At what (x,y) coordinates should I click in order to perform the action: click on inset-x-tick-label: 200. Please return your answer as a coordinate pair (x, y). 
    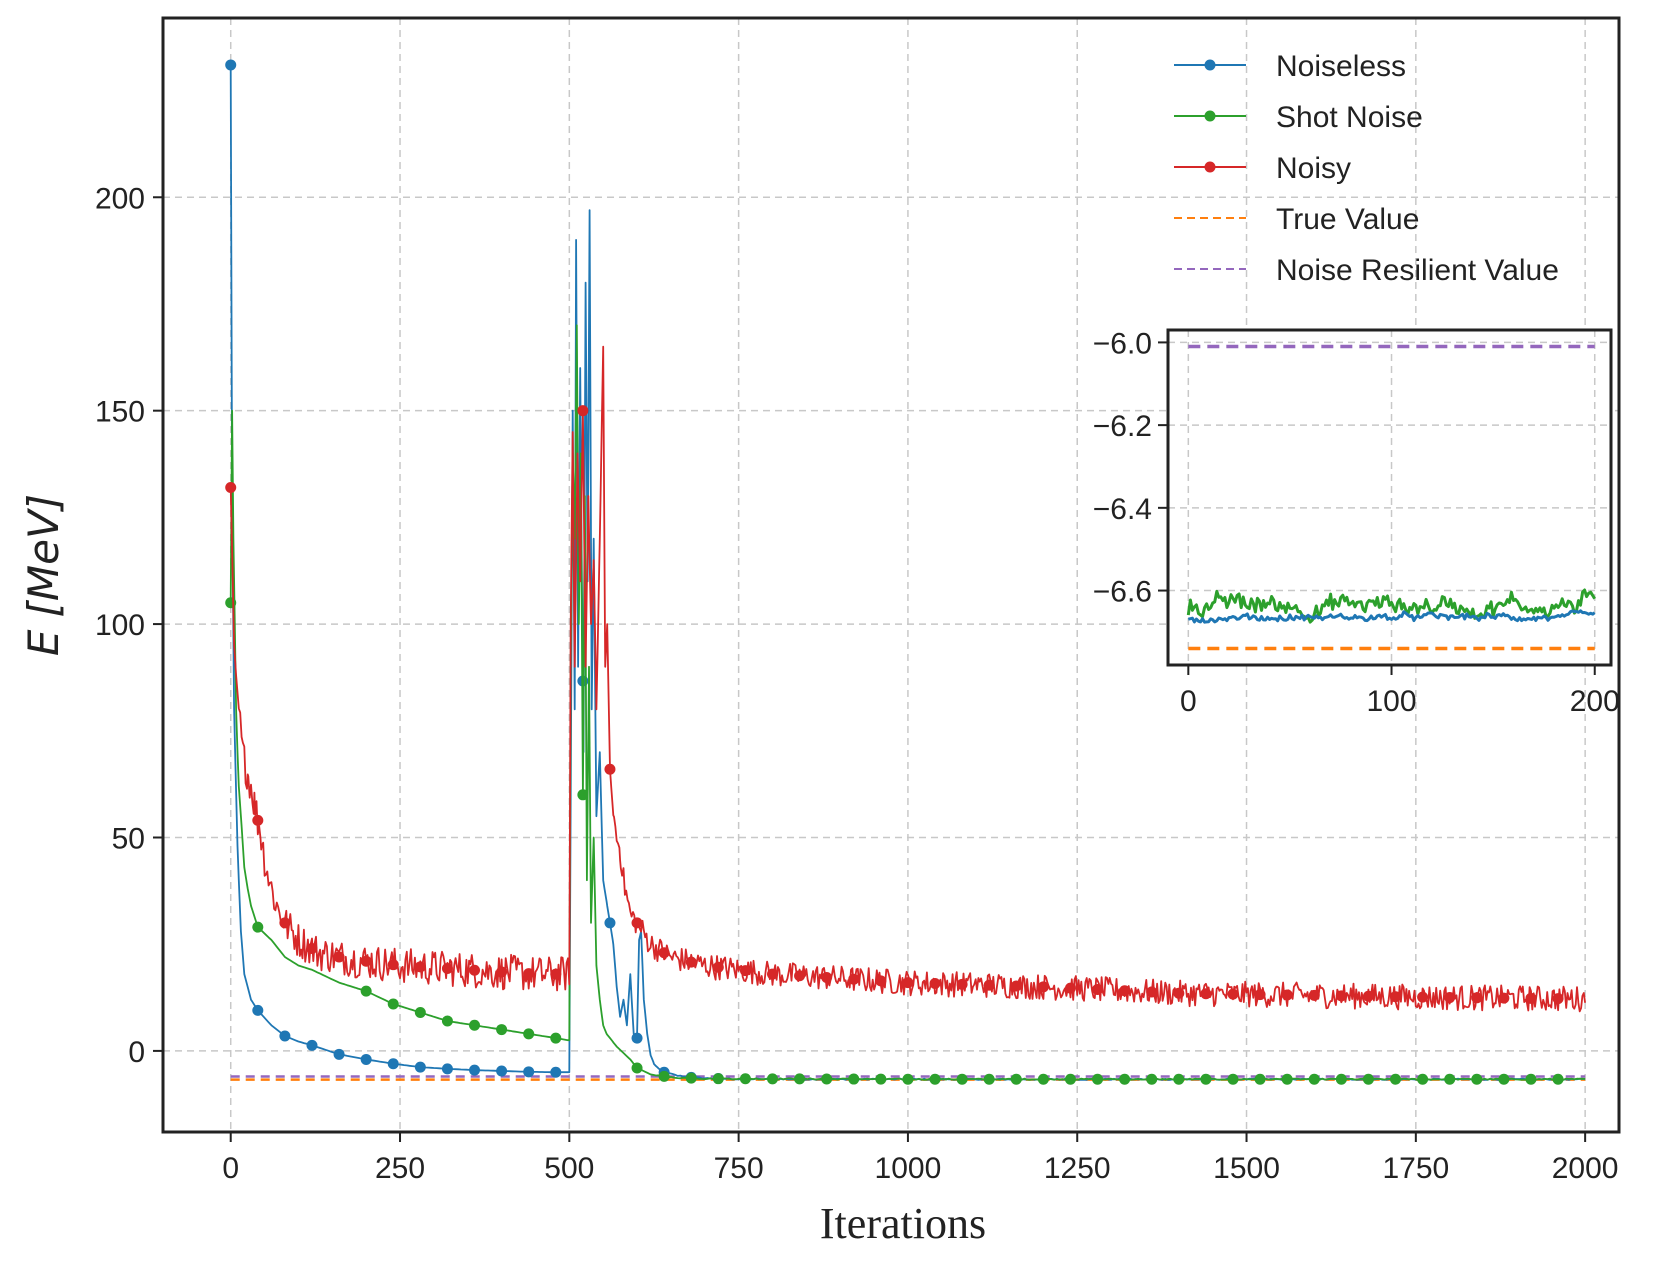
    Looking at the image, I should click on (1595, 701).